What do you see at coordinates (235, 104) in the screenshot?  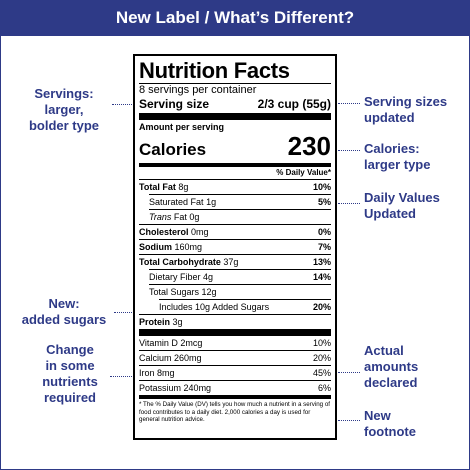 I see `serving-size-row: Serving size 2/3 cup (55g)` at bounding box center [235, 104].